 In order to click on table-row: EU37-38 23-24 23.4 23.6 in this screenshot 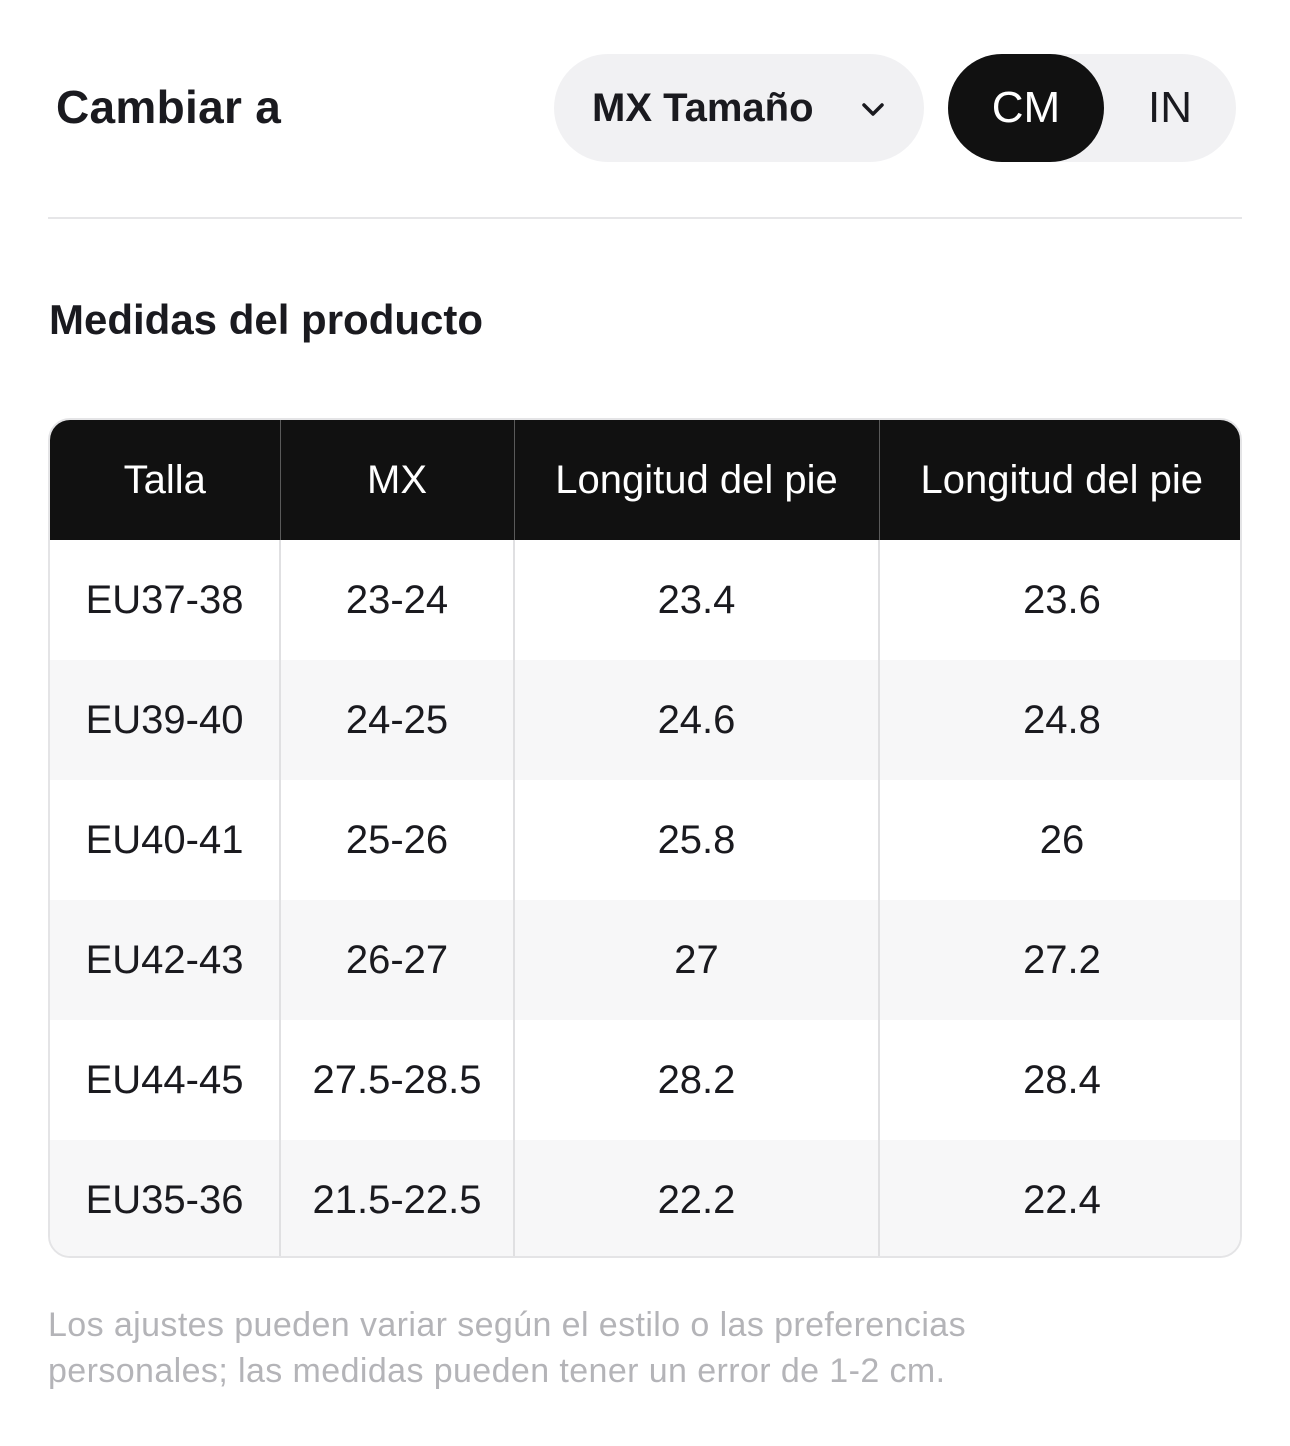, I will do `click(645, 600)`.